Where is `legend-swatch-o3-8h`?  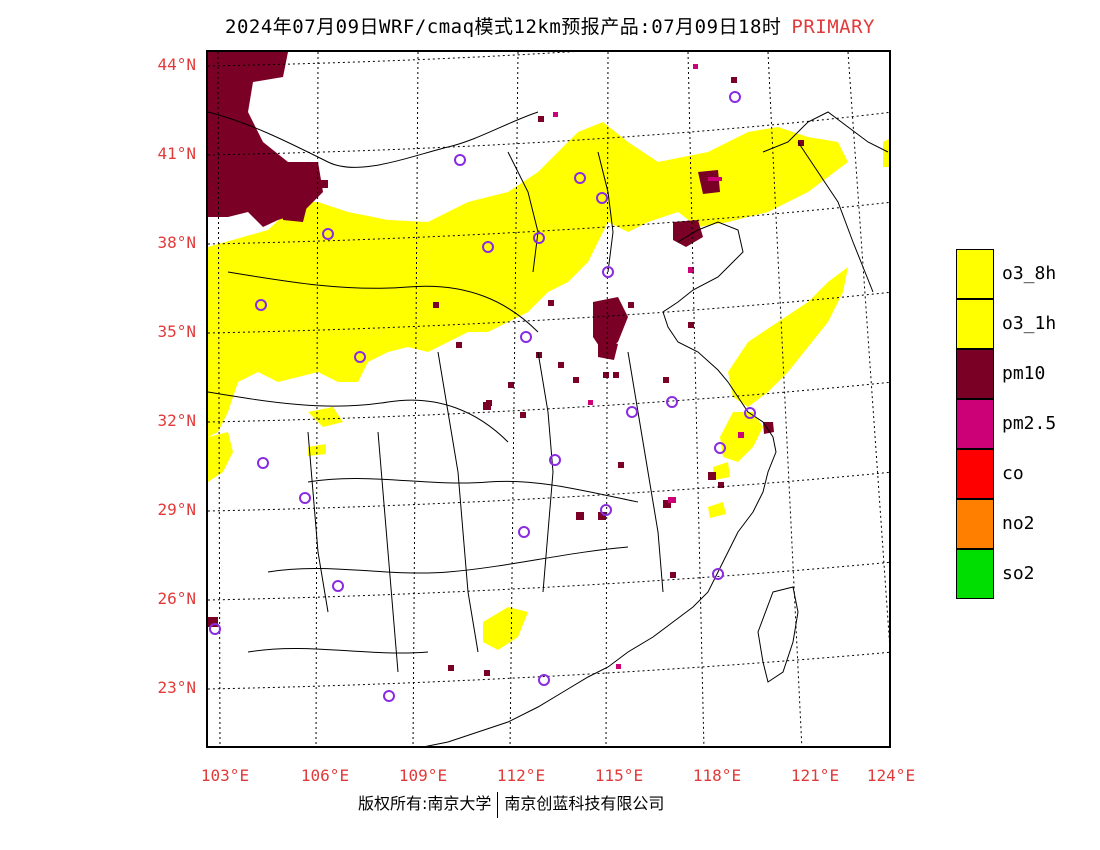 legend-swatch-o3-8h is located at coordinates (975, 274).